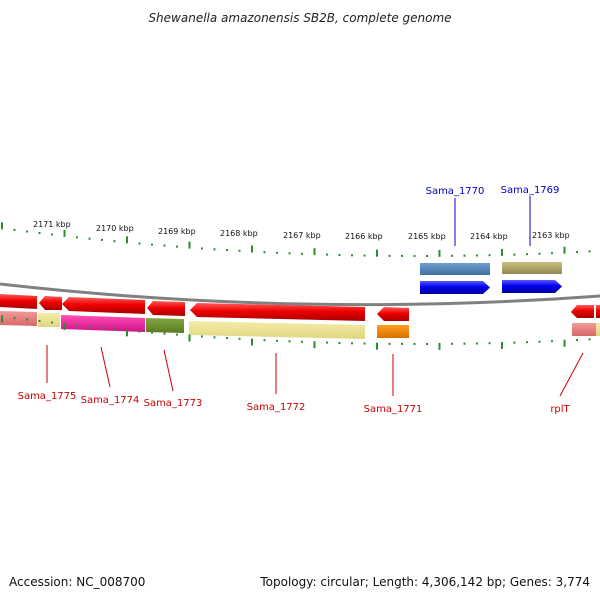  What do you see at coordinates (491, 268) in the screenshot?
I see `forward-cog-track` at bounding box center [491, 268].